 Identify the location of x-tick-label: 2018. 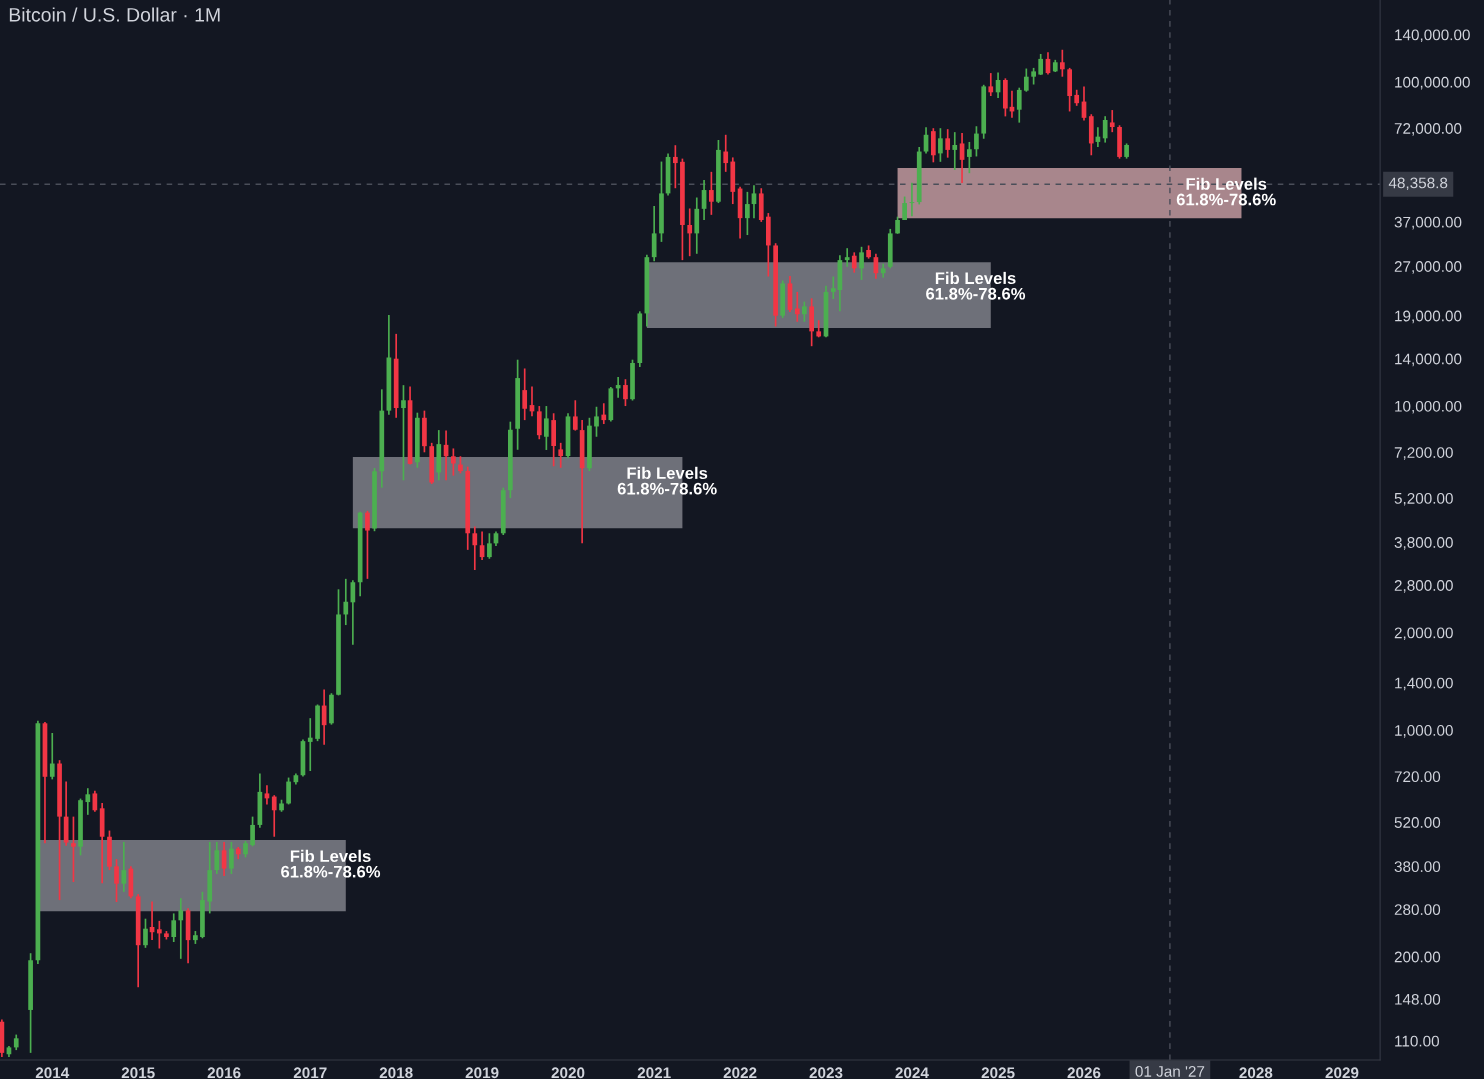
(396, 1073).